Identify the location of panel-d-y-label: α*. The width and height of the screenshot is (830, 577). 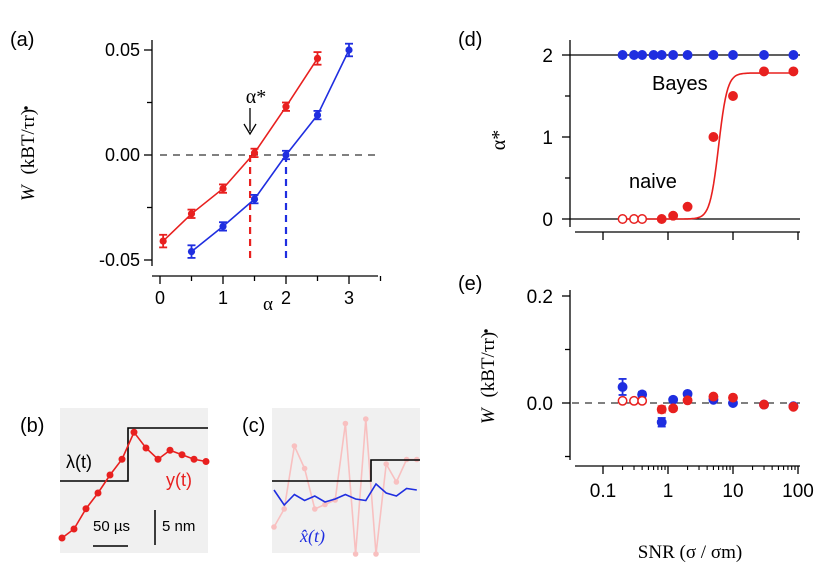
(499, 140).